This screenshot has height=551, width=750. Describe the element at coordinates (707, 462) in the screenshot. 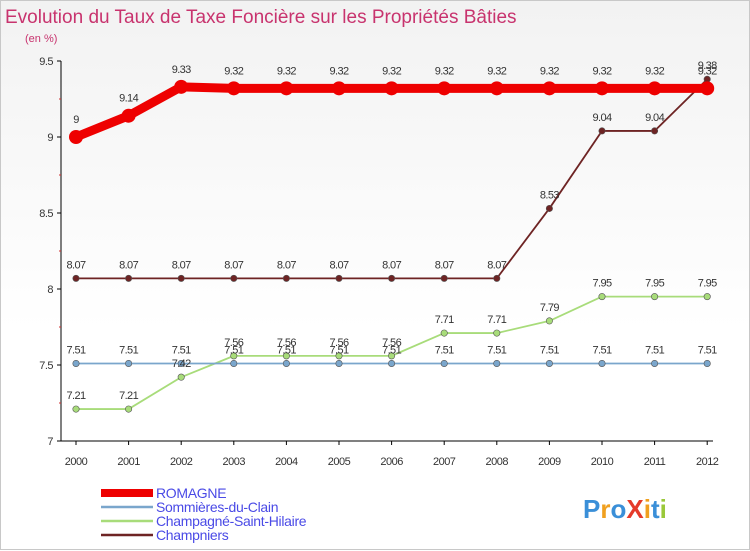

I see `x-tick-label: 2012` at that location.